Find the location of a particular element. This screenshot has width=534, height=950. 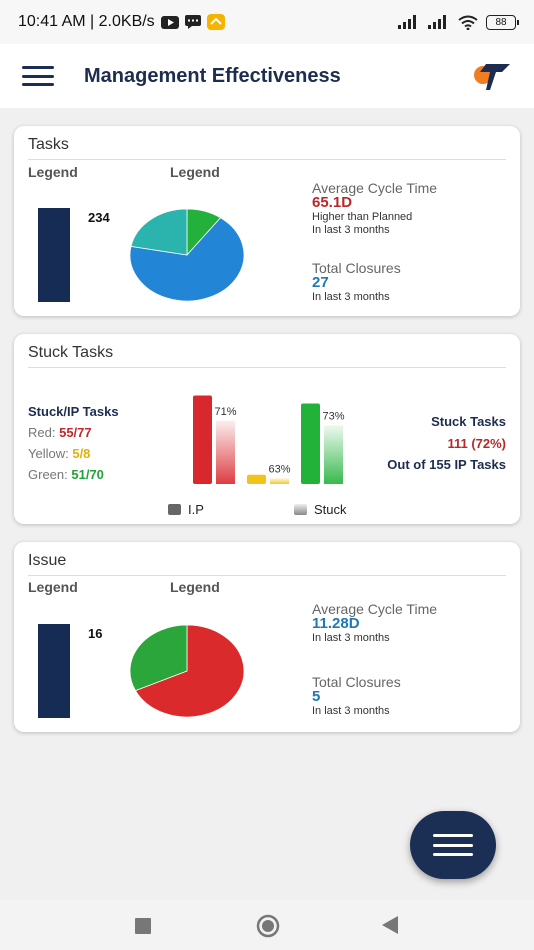

legend-ip: I.P is located at coordinates (196, 509).